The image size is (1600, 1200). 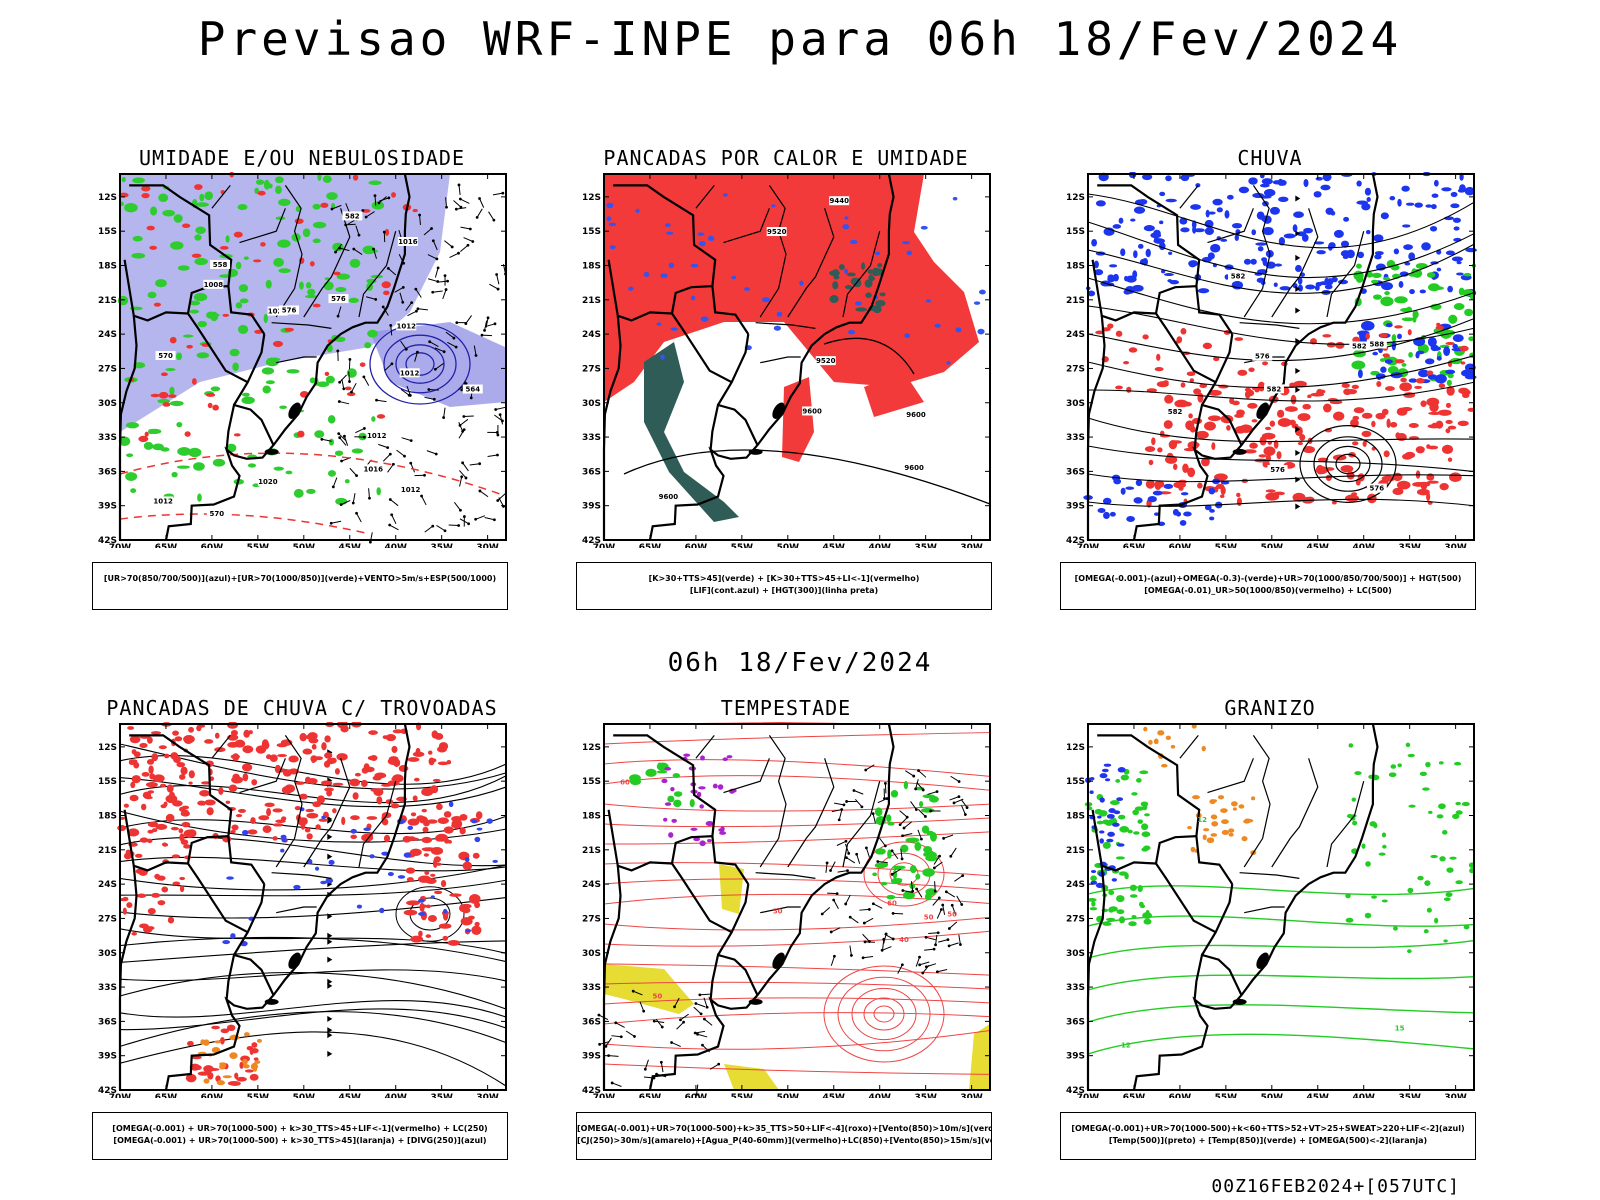 What do you see at coordinates (916, 415) in the screenshot?
I see `contour-label: 9600` at bounding box center [916, 415].